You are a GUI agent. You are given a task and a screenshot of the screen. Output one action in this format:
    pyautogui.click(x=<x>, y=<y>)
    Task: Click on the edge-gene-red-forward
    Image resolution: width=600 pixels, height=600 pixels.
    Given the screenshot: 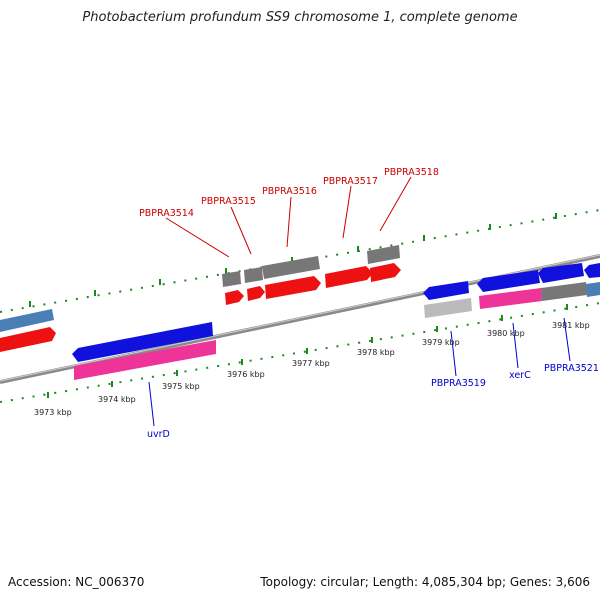 What is the action you would take?
    pyautogui.click(x=28, y=339)
    